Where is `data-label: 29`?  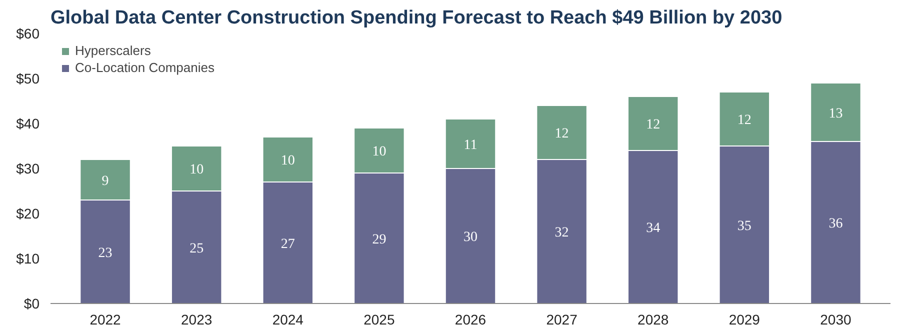 data-label: 29 is located at coordinates (379, 240).